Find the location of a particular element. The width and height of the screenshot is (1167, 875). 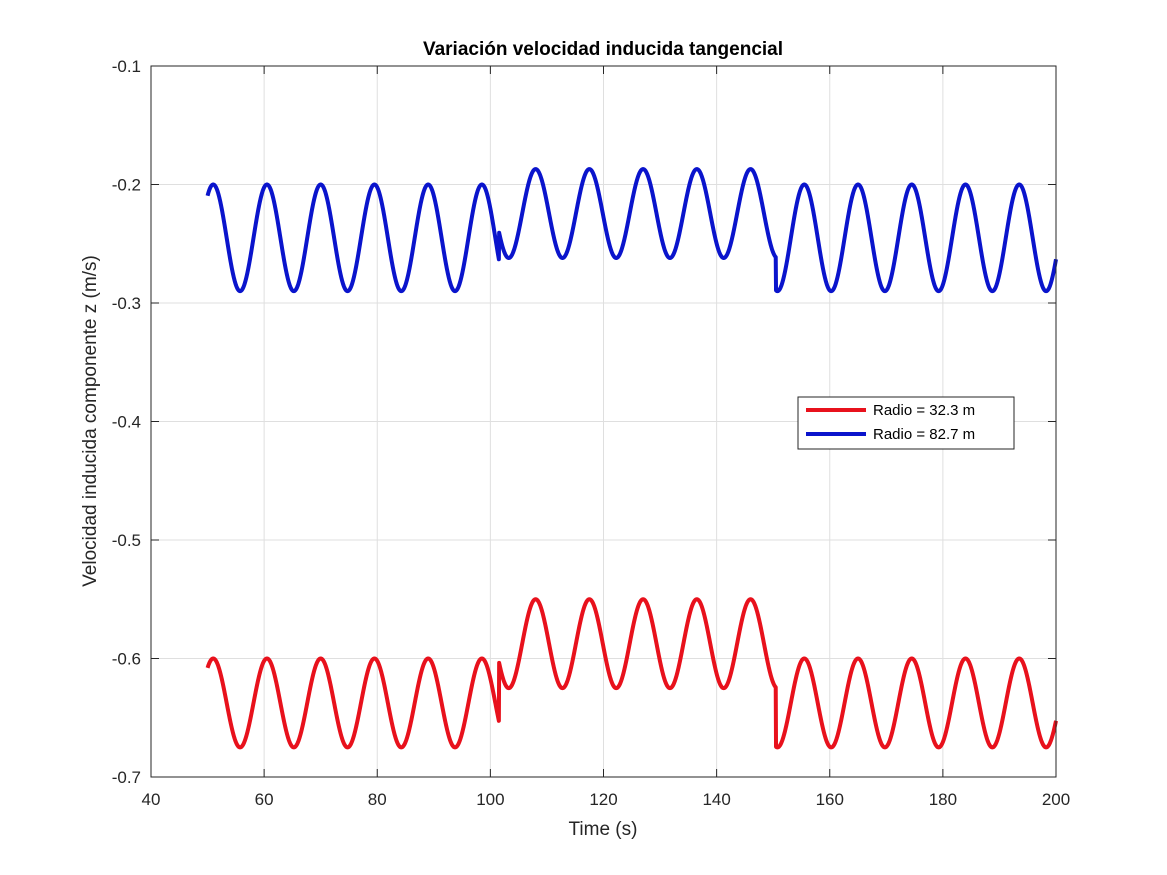

x-tick-label: 140 is located at coordinates (716, 799).